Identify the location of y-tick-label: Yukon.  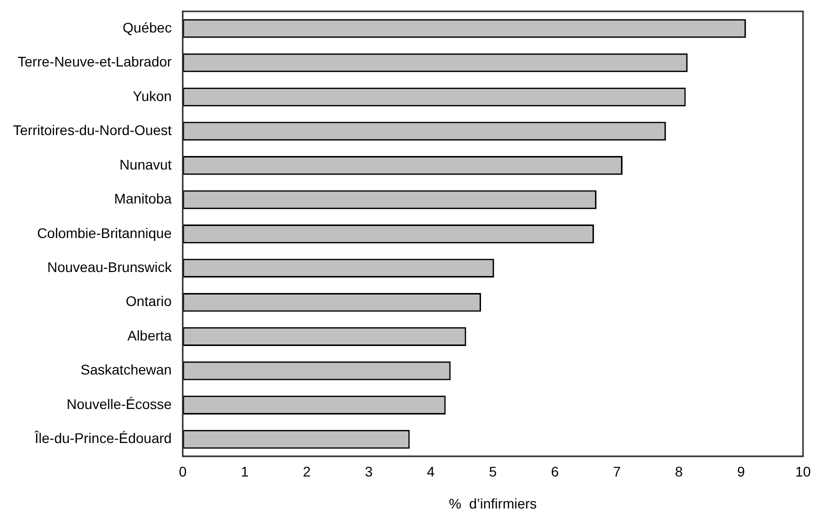
(152, 96).